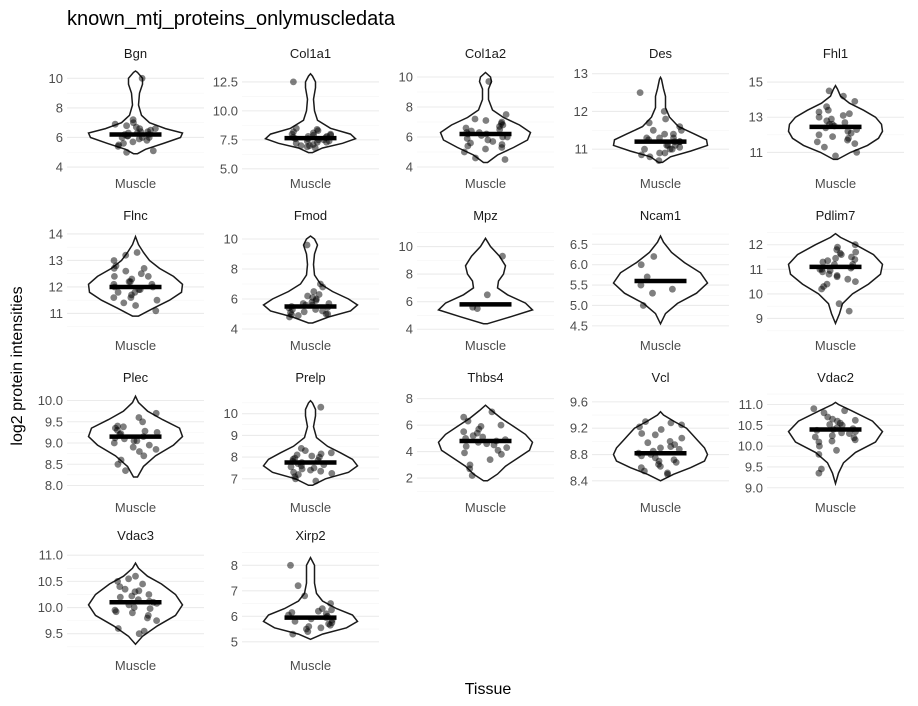 Image resolution: width=918 pixels, height=706 pixels. Describe the element at coordinates (579, 401) in the screenshot. I see `y-tick-label: 9.6` at that location.